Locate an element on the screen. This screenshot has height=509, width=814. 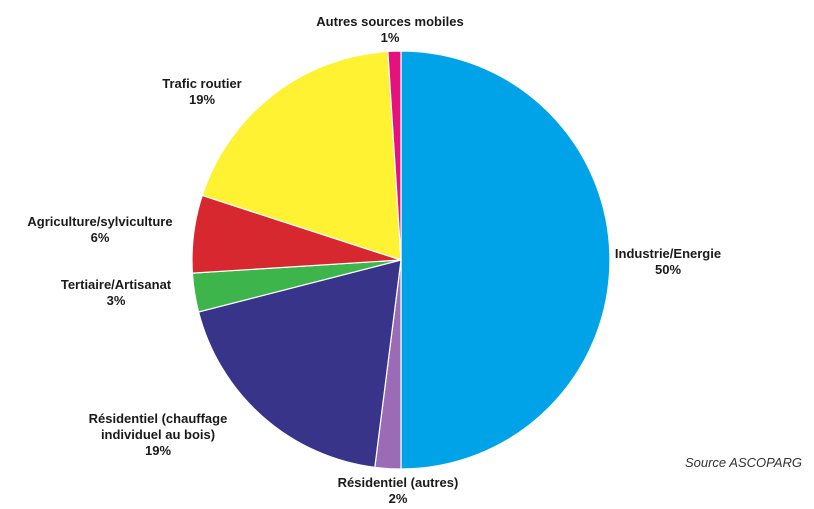
slice-label: Industrie/Energie 50% is located at coordinates (668, 262).